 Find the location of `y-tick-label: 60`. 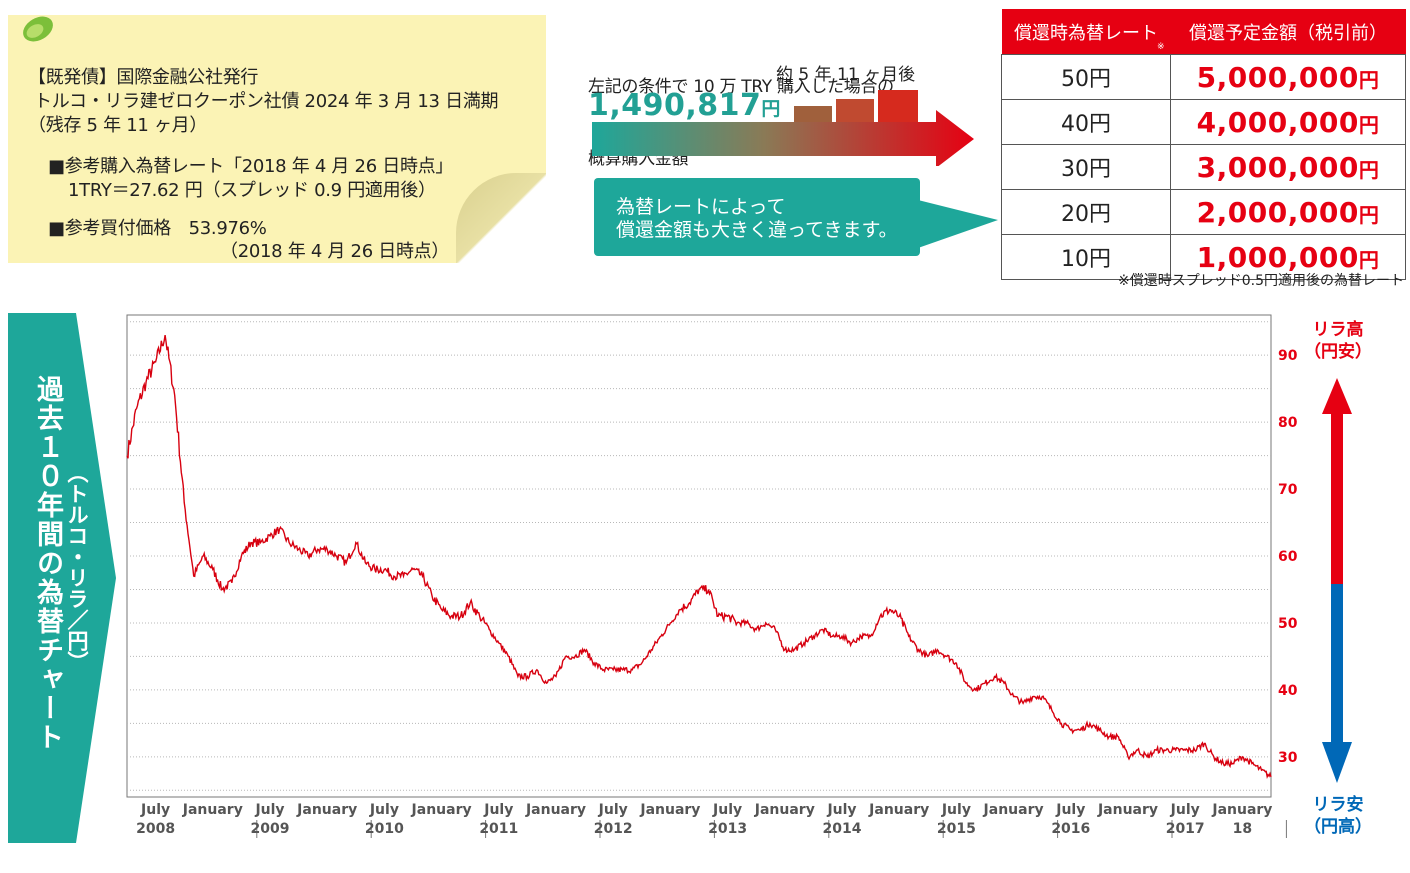

y-tick-label: 60 is located at coordinates (1288, 557).